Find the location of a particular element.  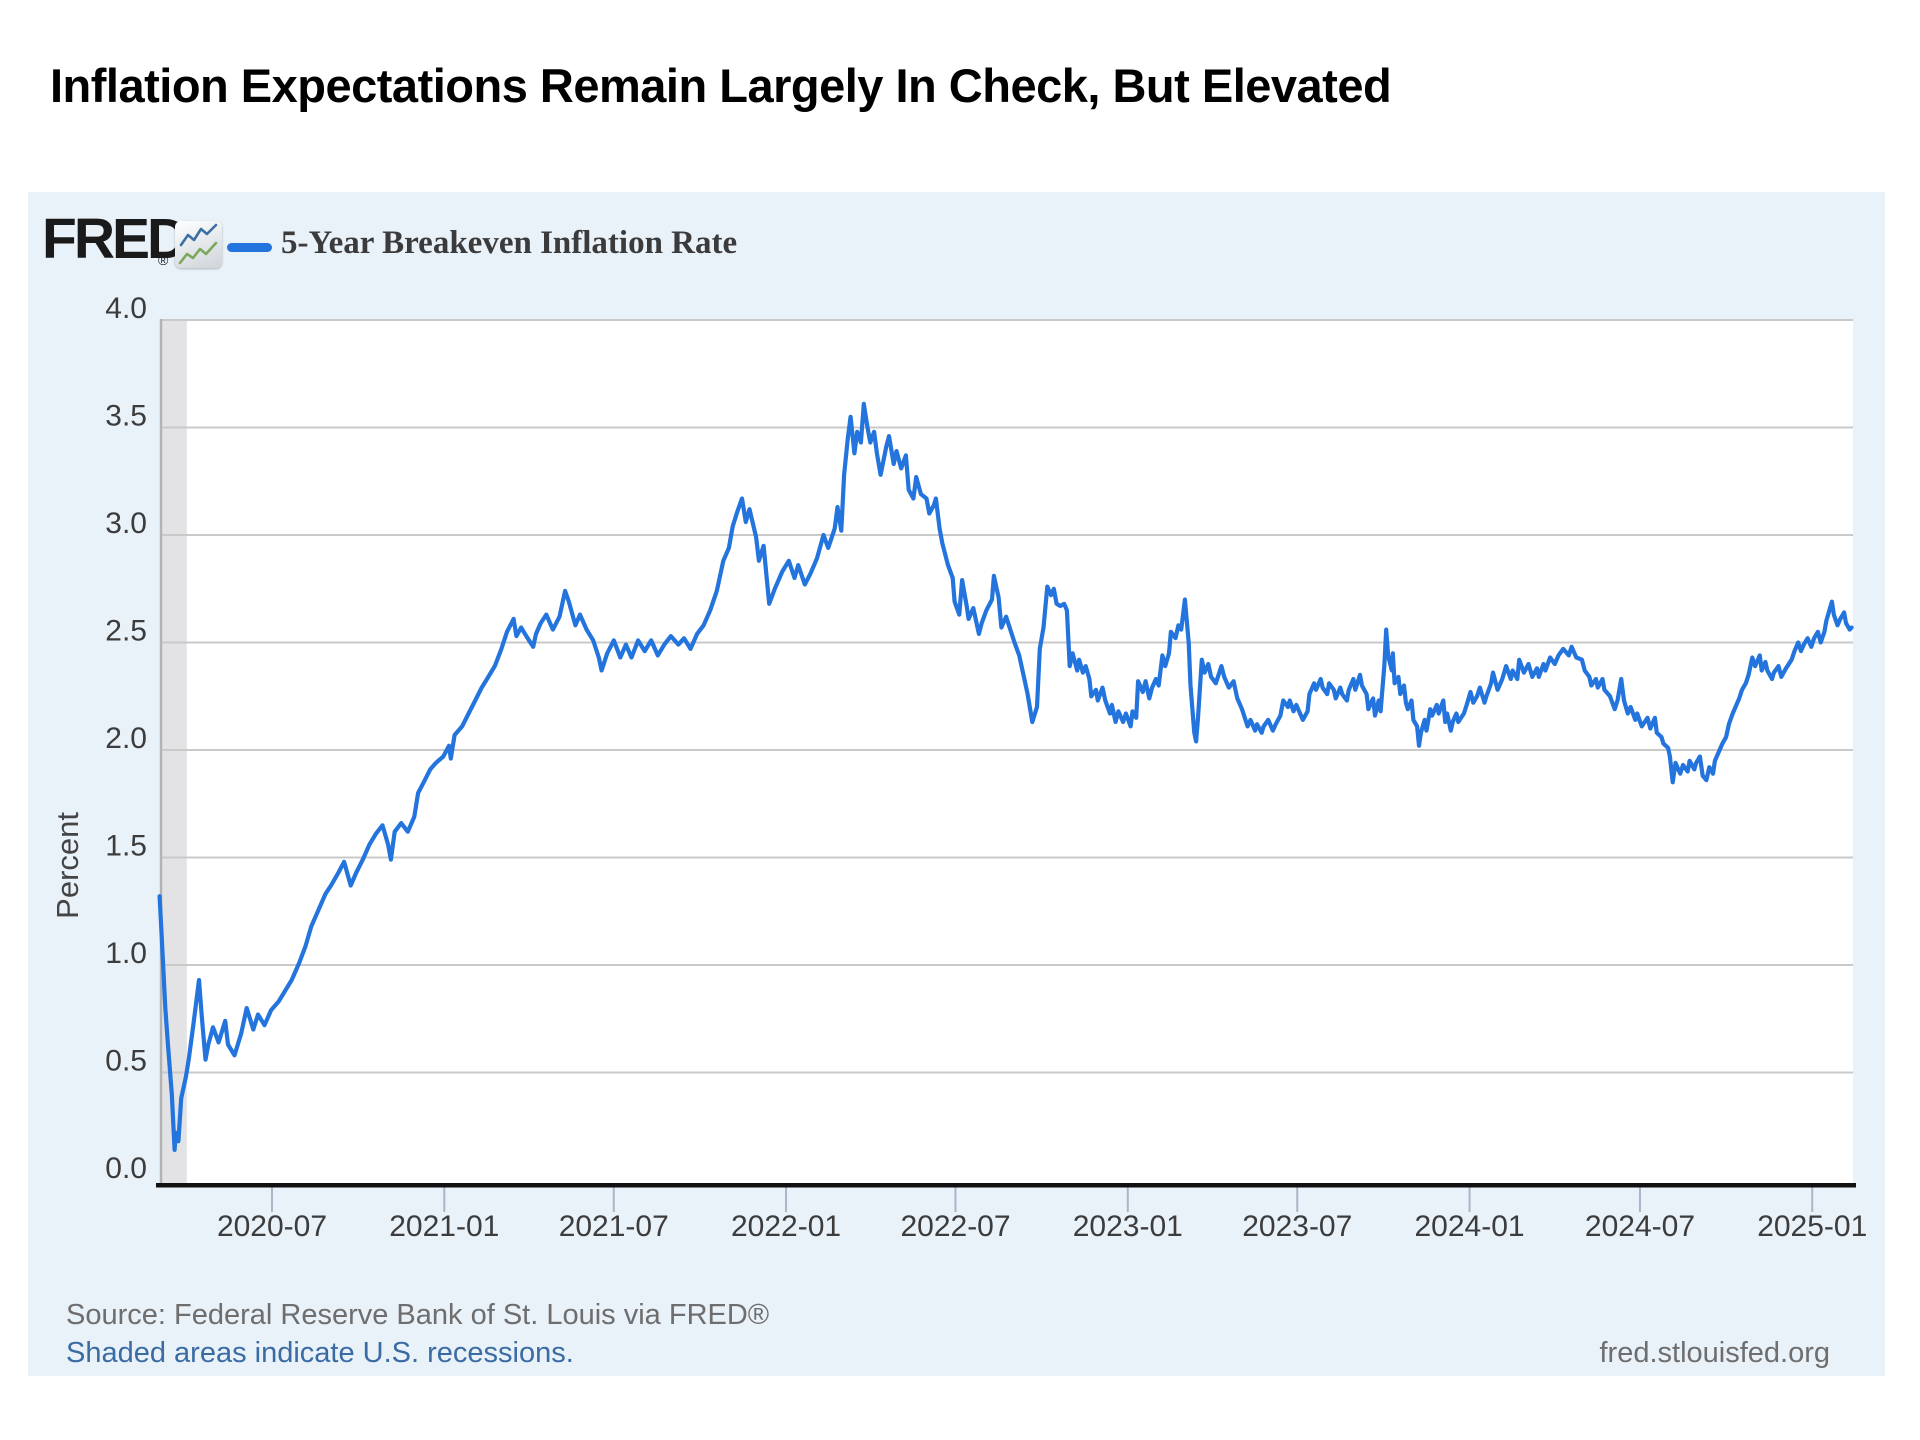

y-tick-label: 1.5 is located at coordinates (126, 846).